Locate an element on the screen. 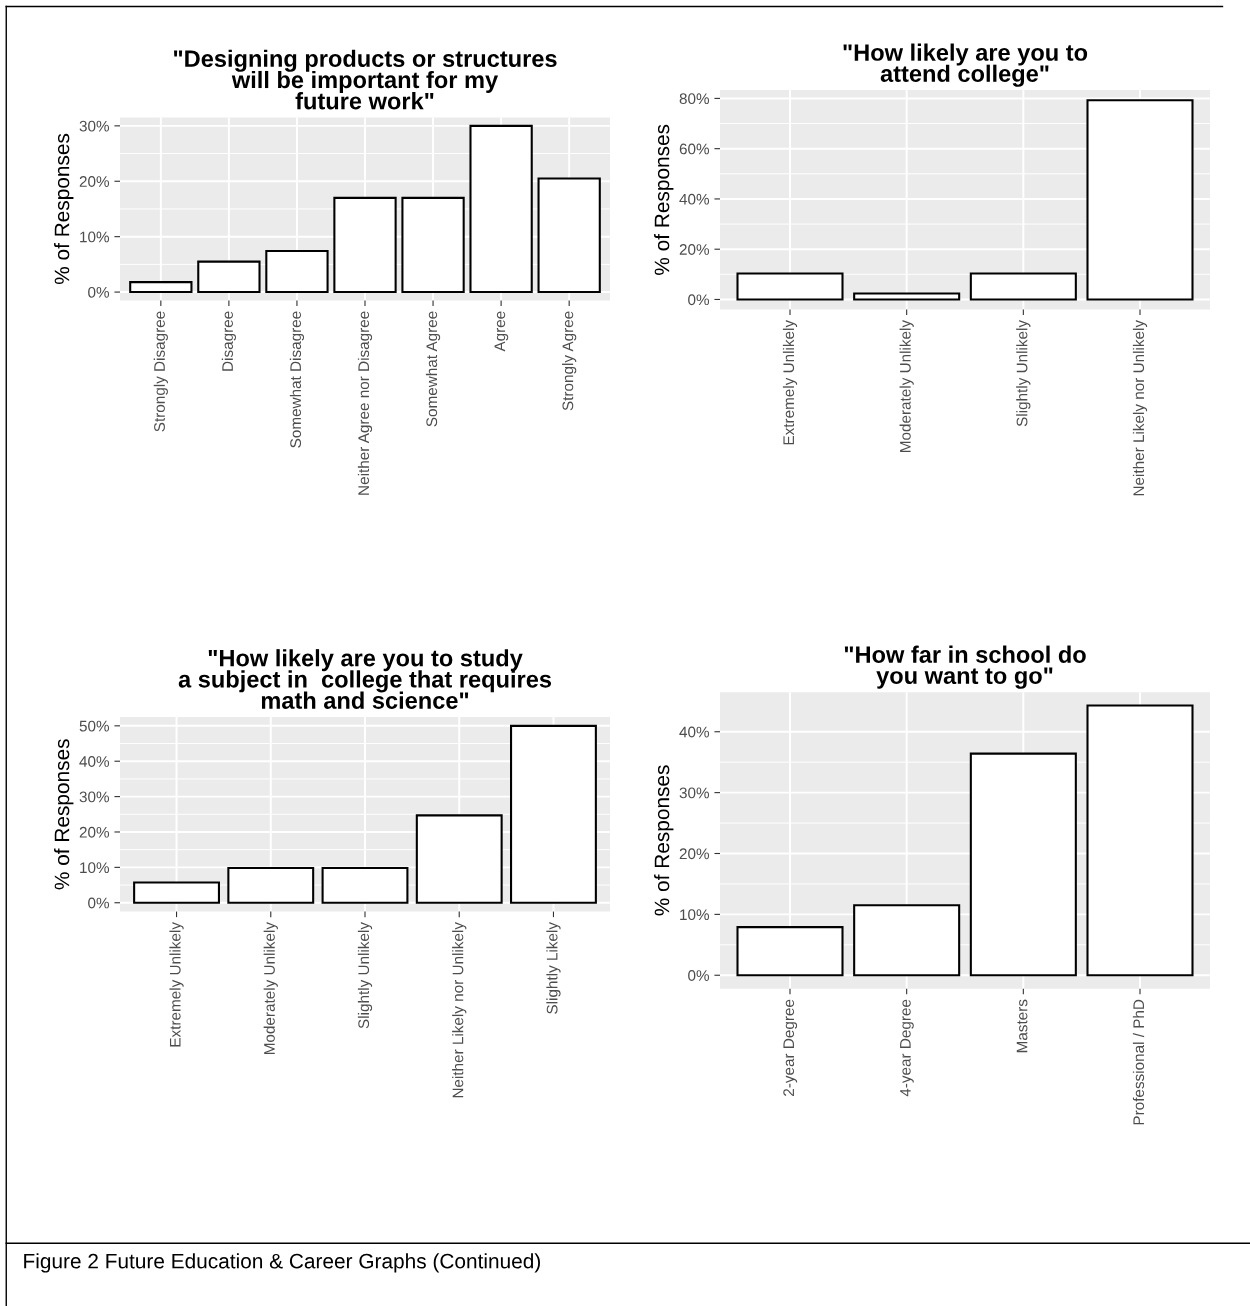  chart-title: "How far in school do you want to go" is located at coordinates (965, 667).